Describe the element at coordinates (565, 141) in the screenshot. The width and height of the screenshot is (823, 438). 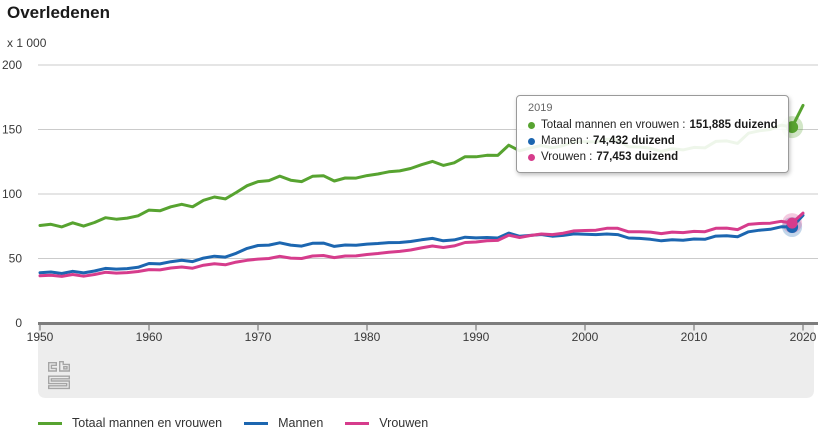
I see `tooltip-label: Mannen :` at that location.